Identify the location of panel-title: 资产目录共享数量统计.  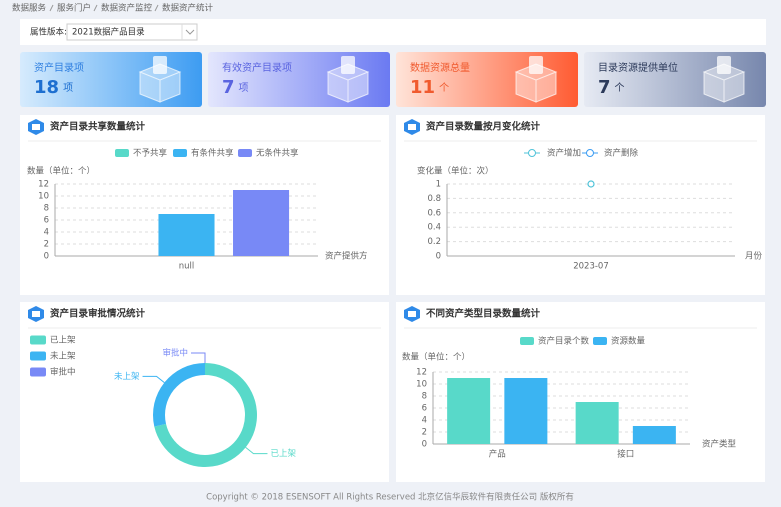
(98, 127).